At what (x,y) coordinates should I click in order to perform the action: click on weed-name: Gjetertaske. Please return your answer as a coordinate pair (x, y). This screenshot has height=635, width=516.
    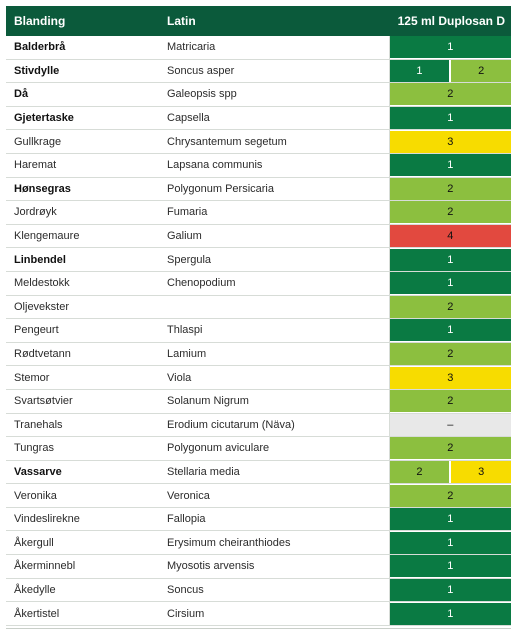
    Looking at the image, I should click on (82, 118).